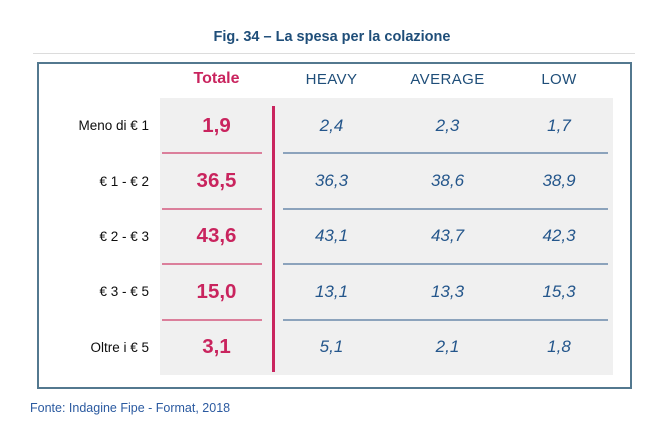  What do you see at coordinates (130, 408) in the screenshot?
I see `source-note: Fonte: Indagine Fipe - Format, 2018` at bounding box center [130, 408].